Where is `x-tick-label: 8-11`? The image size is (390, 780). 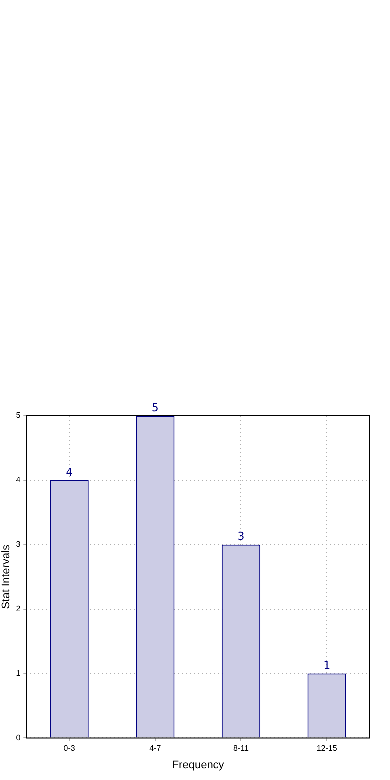
x-tick-label: 8-11 is located at coordinates (242, 749).